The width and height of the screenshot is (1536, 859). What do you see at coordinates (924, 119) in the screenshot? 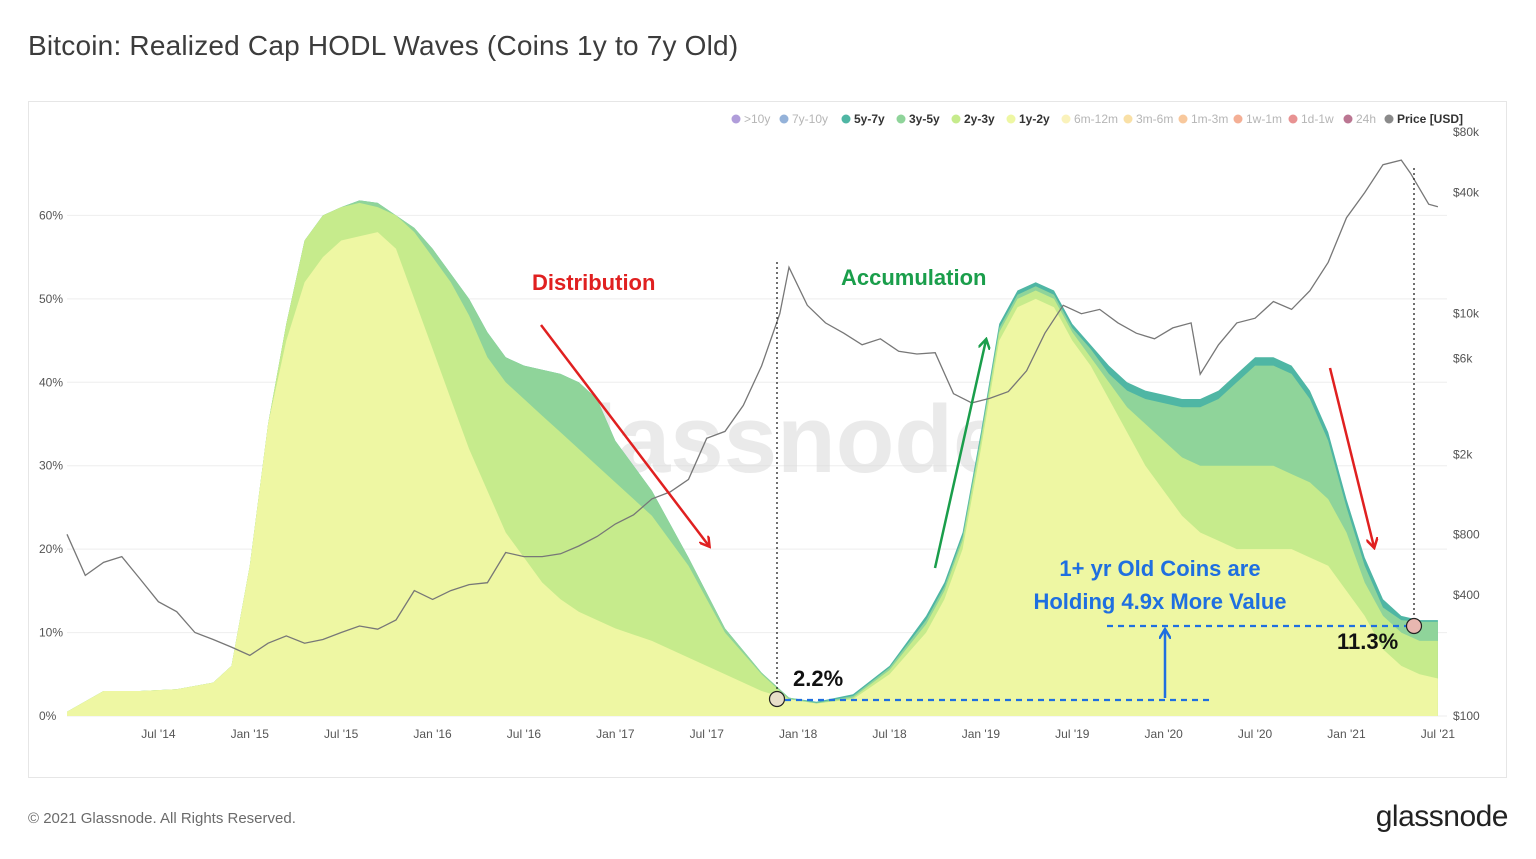
I see `legend-label: 3y-5y` at bounding box center [924, 119].